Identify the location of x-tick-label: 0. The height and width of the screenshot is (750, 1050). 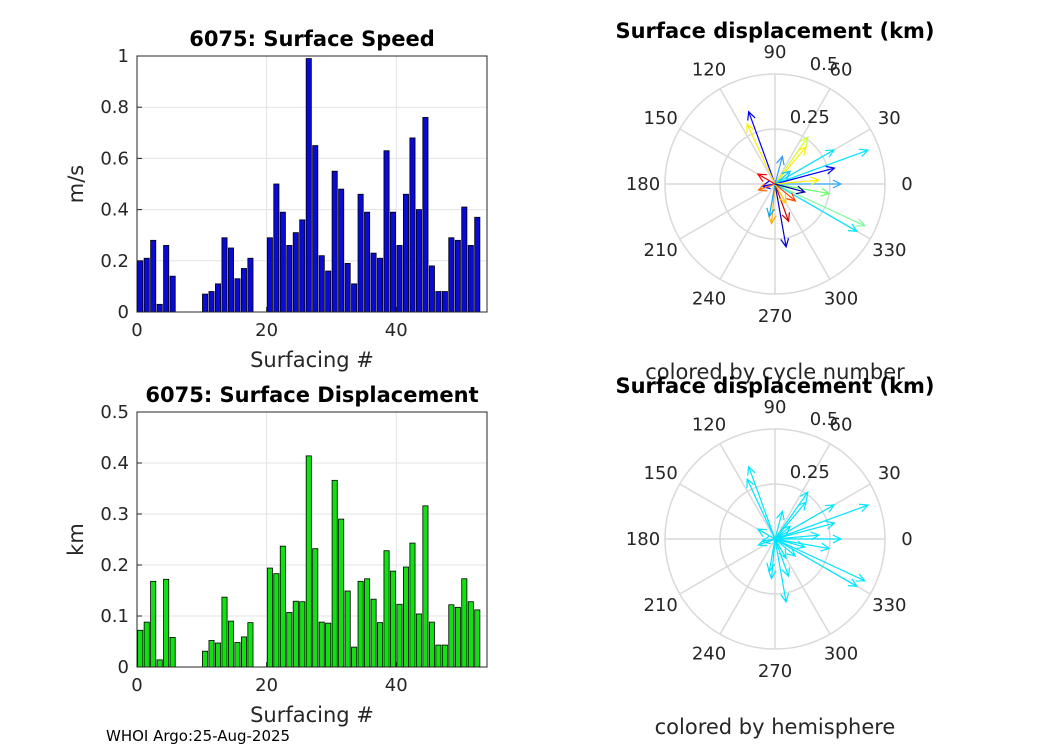
(136, 685).